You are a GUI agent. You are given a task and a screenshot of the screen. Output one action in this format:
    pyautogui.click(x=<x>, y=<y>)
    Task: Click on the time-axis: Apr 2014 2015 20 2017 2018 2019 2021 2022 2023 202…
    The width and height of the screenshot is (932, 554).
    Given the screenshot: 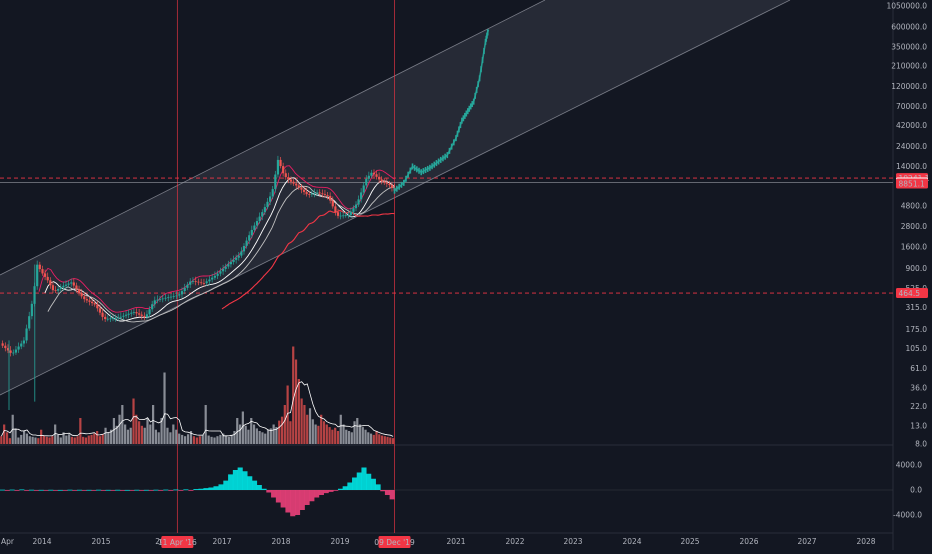 What is the action you would take?
    pyautogui.click(x=438, y=542)
    